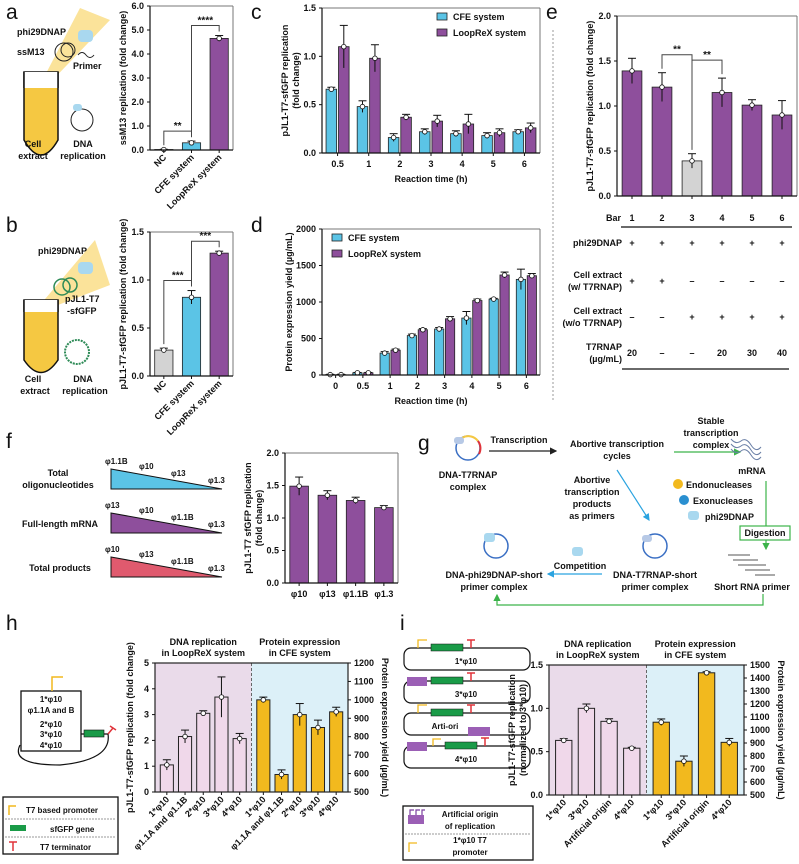 This screenshot has height=864, width=799. Describe the element at coordinates (678, 484) in the screenshot. I see `endonuclease-icon` at that location.